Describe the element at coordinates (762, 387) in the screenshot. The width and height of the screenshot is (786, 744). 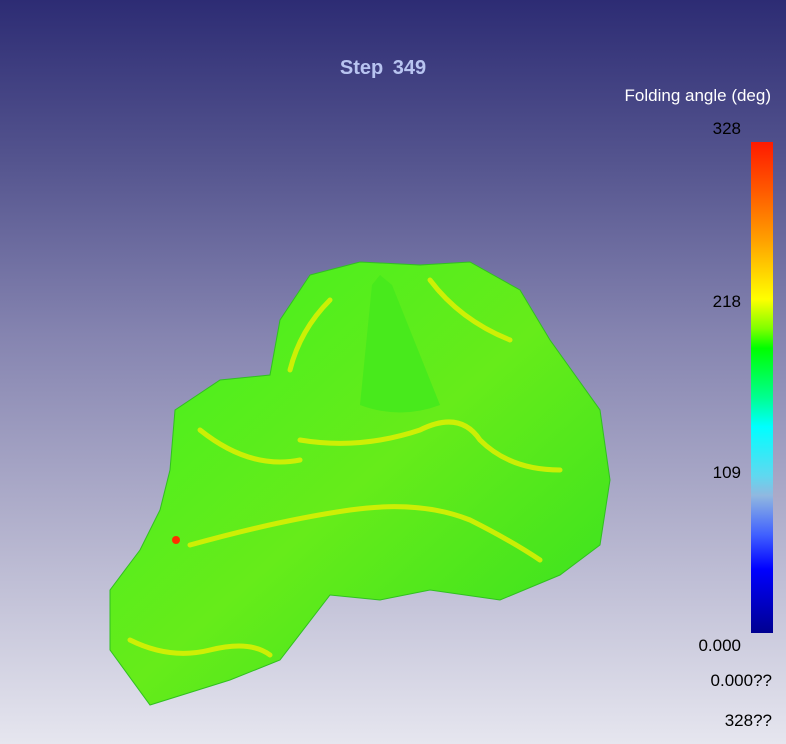
I see `colorbar-scale` at that location.